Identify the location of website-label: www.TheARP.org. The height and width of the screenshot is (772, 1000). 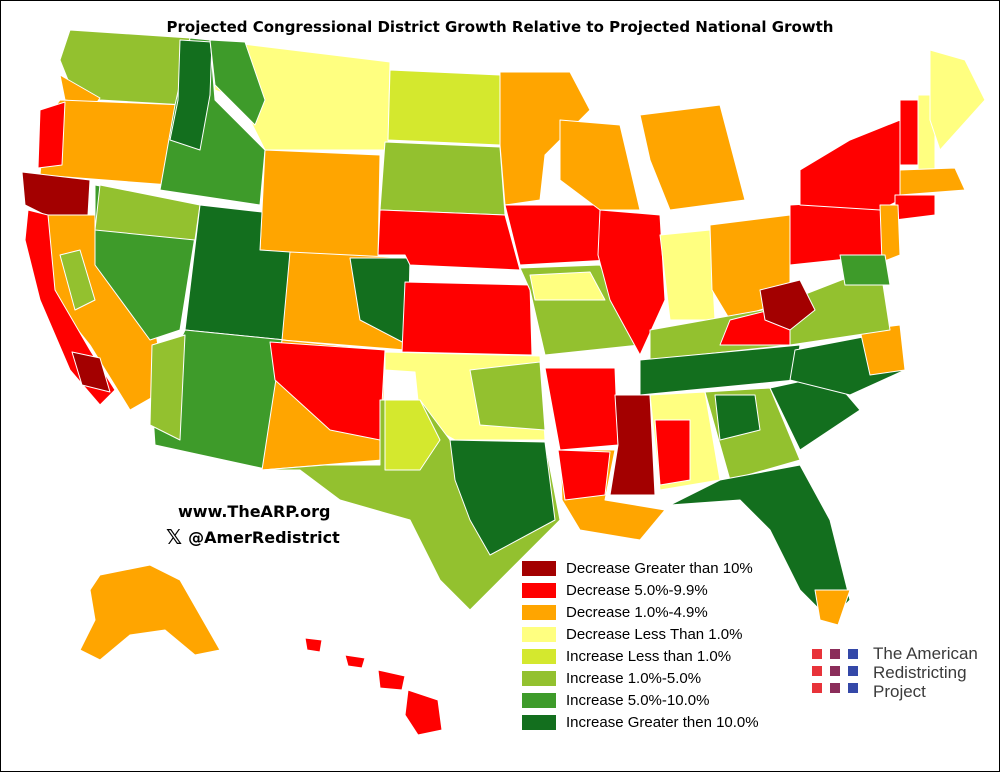
(254, 511).